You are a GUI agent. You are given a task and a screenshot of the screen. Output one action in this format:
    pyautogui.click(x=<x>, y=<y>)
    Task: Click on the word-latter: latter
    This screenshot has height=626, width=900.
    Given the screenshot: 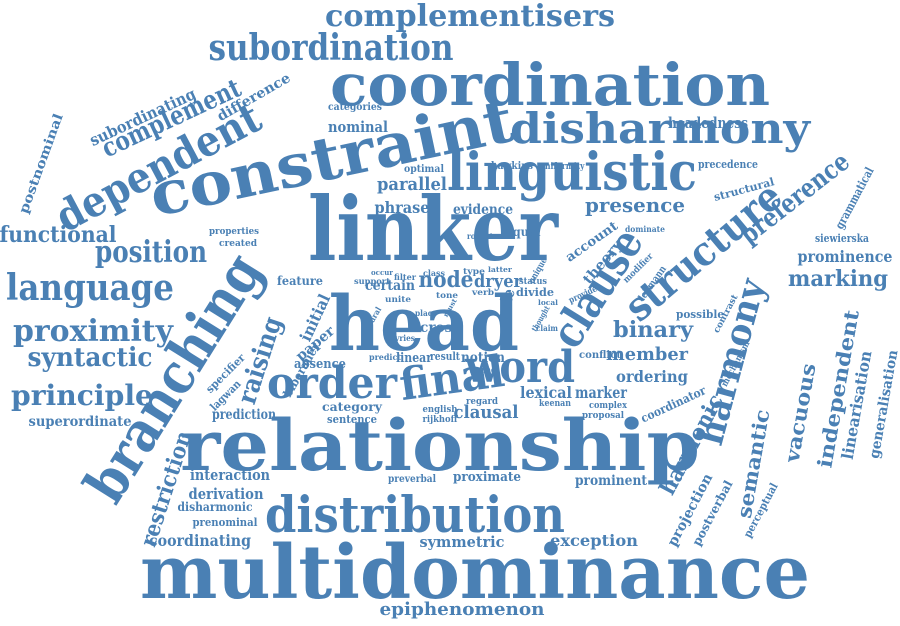 What is the action you would take?
    pyautogui.click(x=500, y=269)
    